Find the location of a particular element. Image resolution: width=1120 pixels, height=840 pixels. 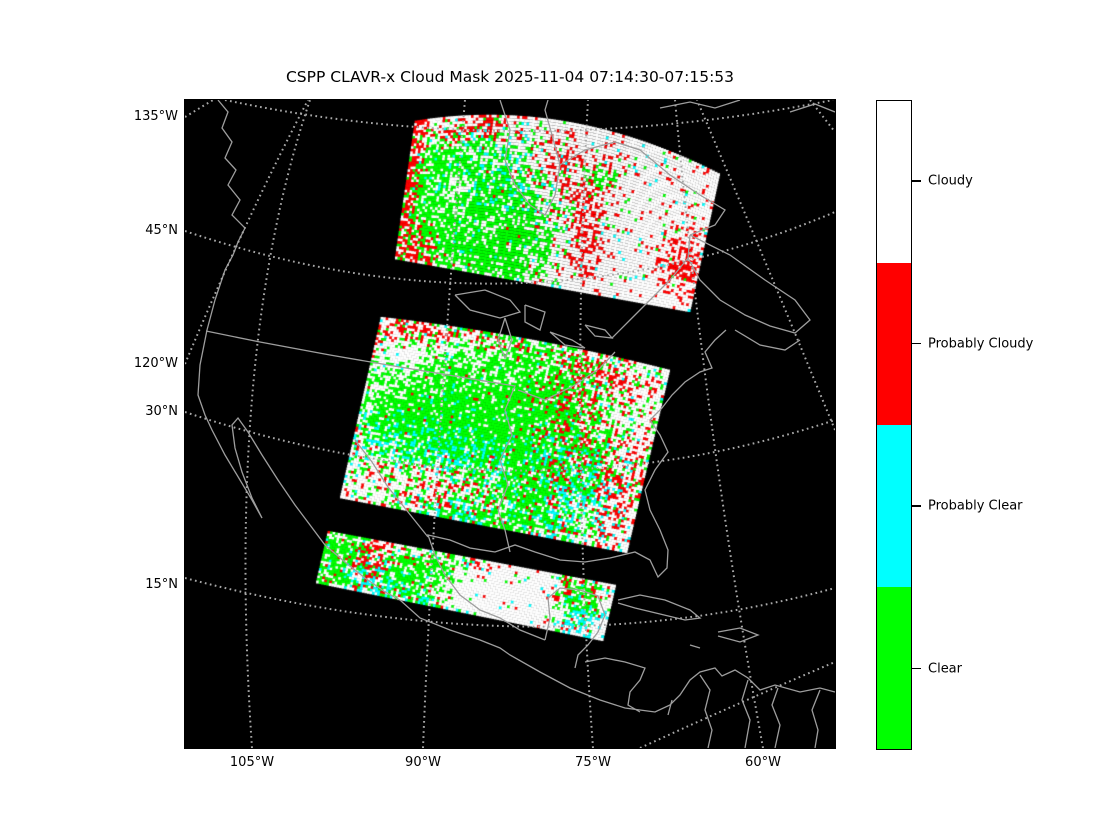

y-tick-label: 135°W is located at coordinates (155, 116).